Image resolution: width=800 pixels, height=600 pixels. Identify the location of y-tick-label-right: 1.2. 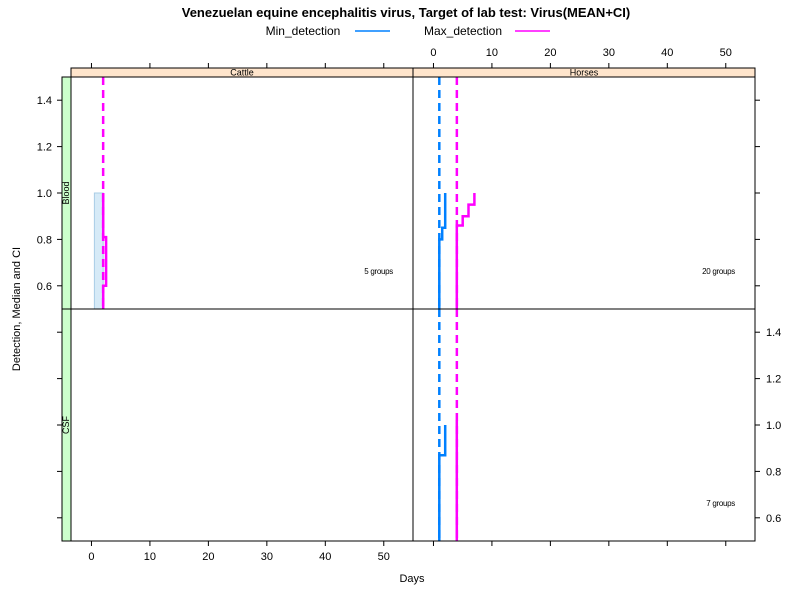
(773, 380).